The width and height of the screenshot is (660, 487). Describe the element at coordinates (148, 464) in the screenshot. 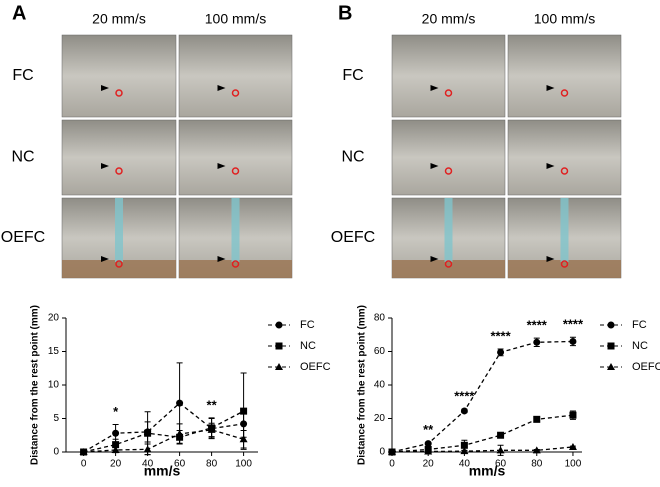

I see `x-tick-label: 40` at that location.